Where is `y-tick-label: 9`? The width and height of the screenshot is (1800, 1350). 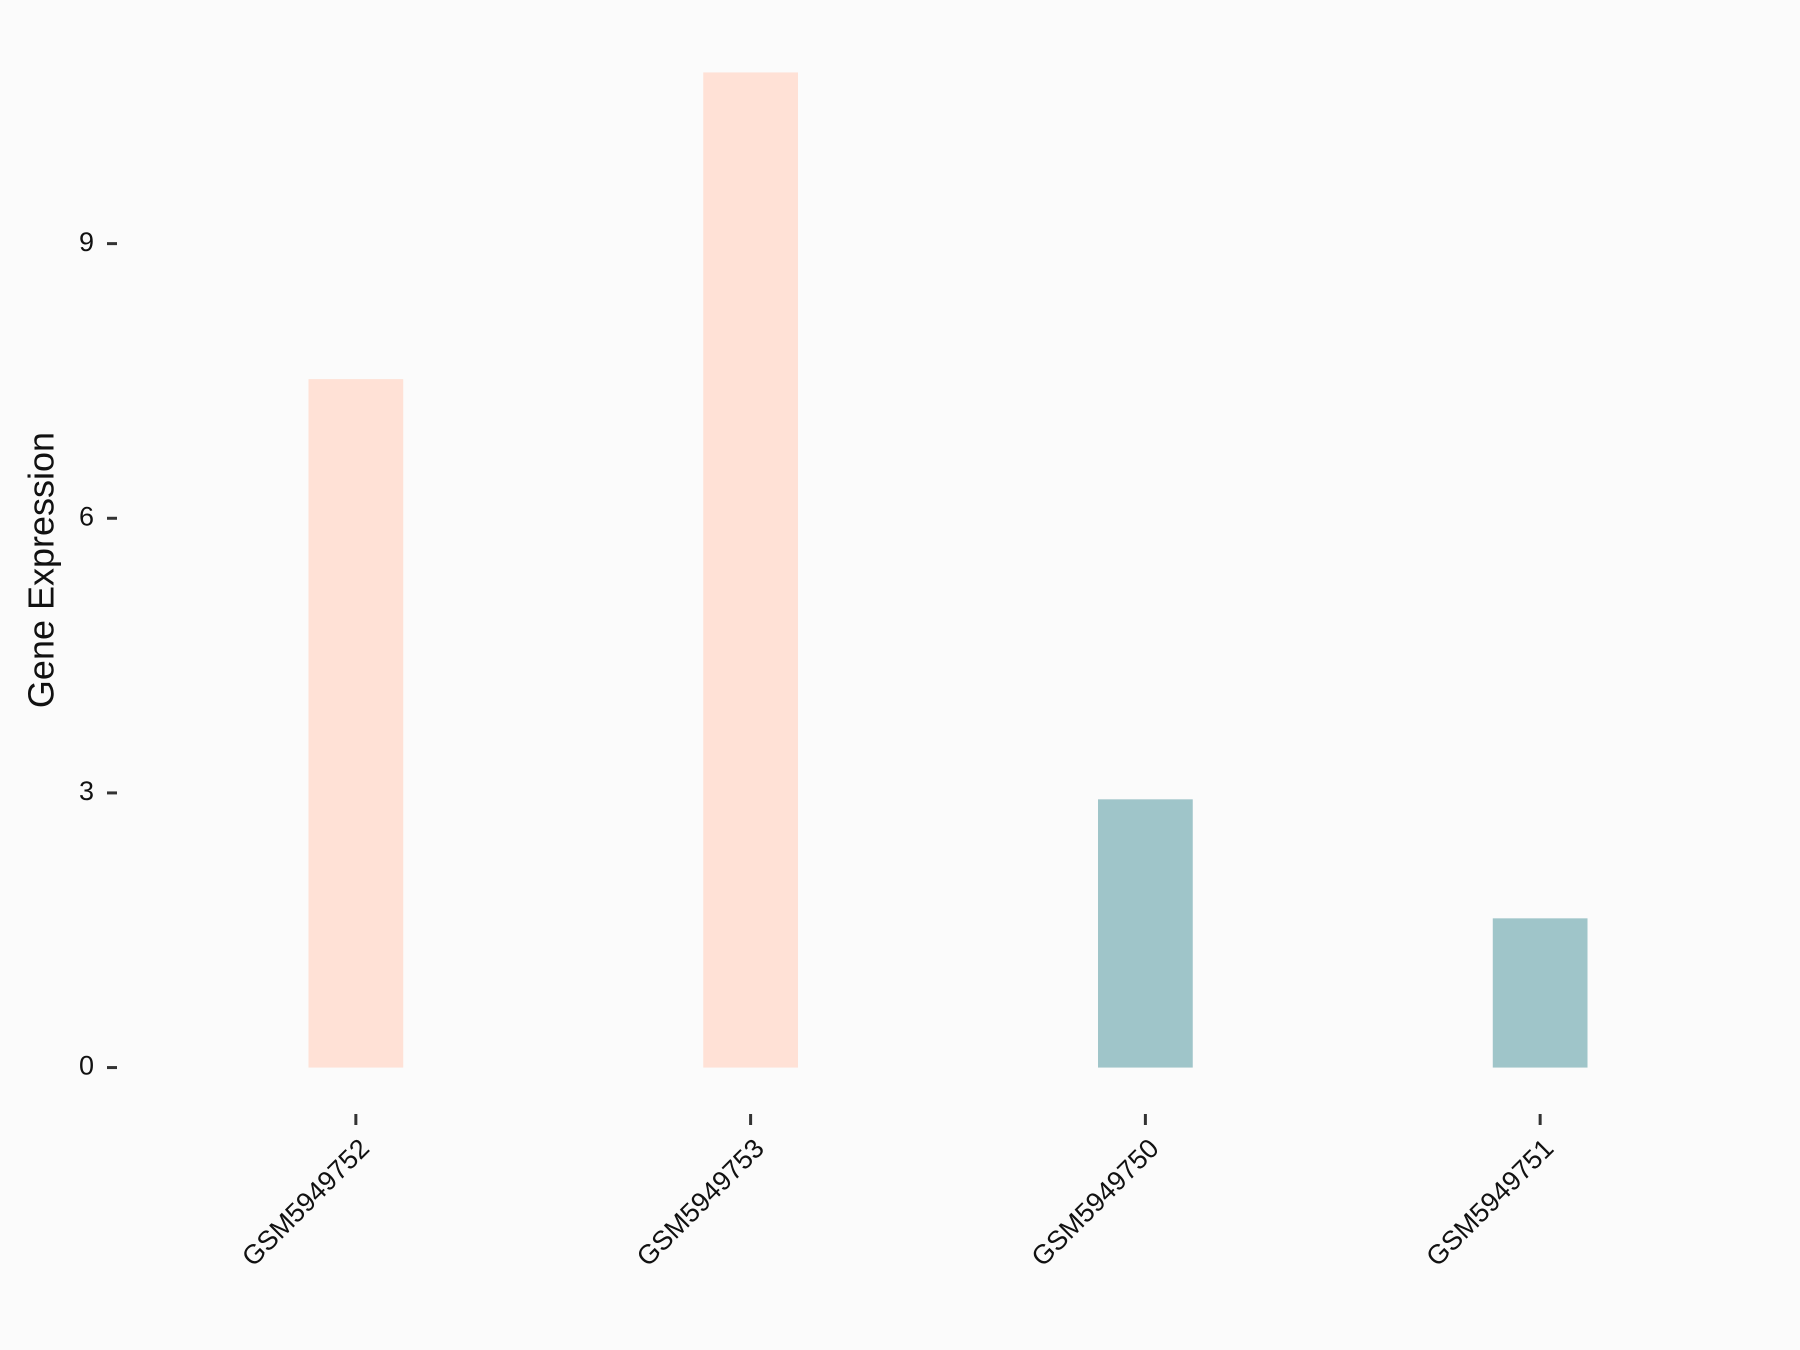
y-tick-label: 9 is located at coordinates (86, 242).